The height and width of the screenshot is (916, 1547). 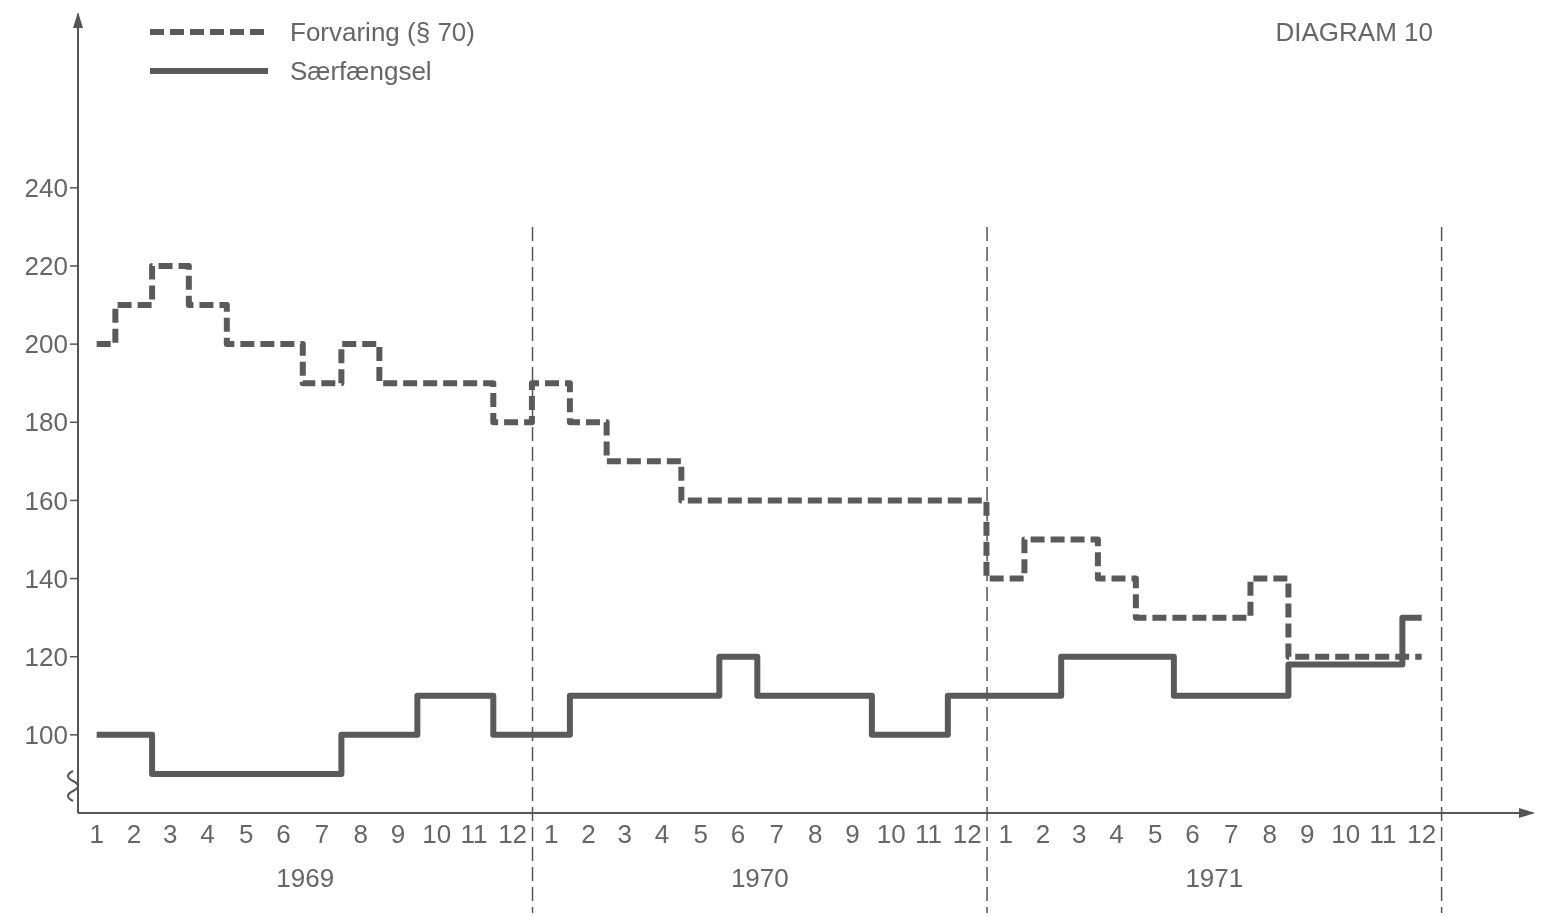 What do you see at coordinates (382, 32) in the screenshot?
I see `legend-label: Forvaring (§ 70)` at bounding box center [382, 32].